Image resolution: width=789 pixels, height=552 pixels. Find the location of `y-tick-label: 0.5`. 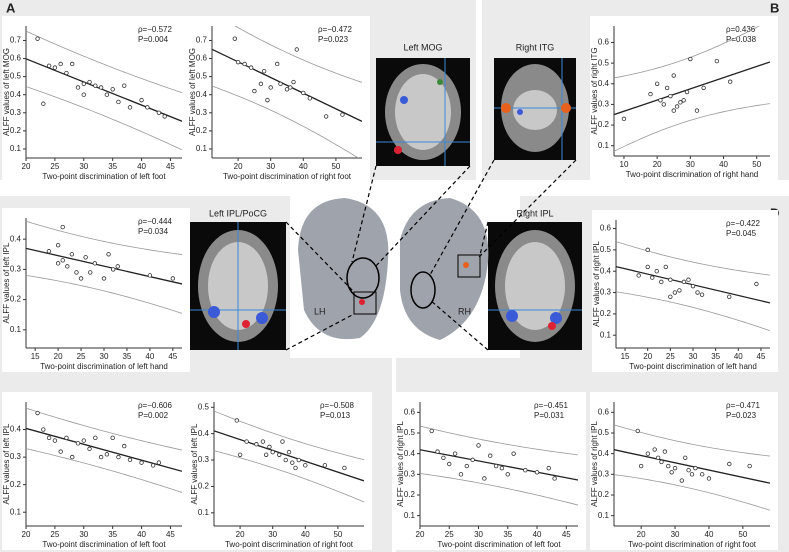

y-tick-label: 0.5 is located at coordinates (604, 432).